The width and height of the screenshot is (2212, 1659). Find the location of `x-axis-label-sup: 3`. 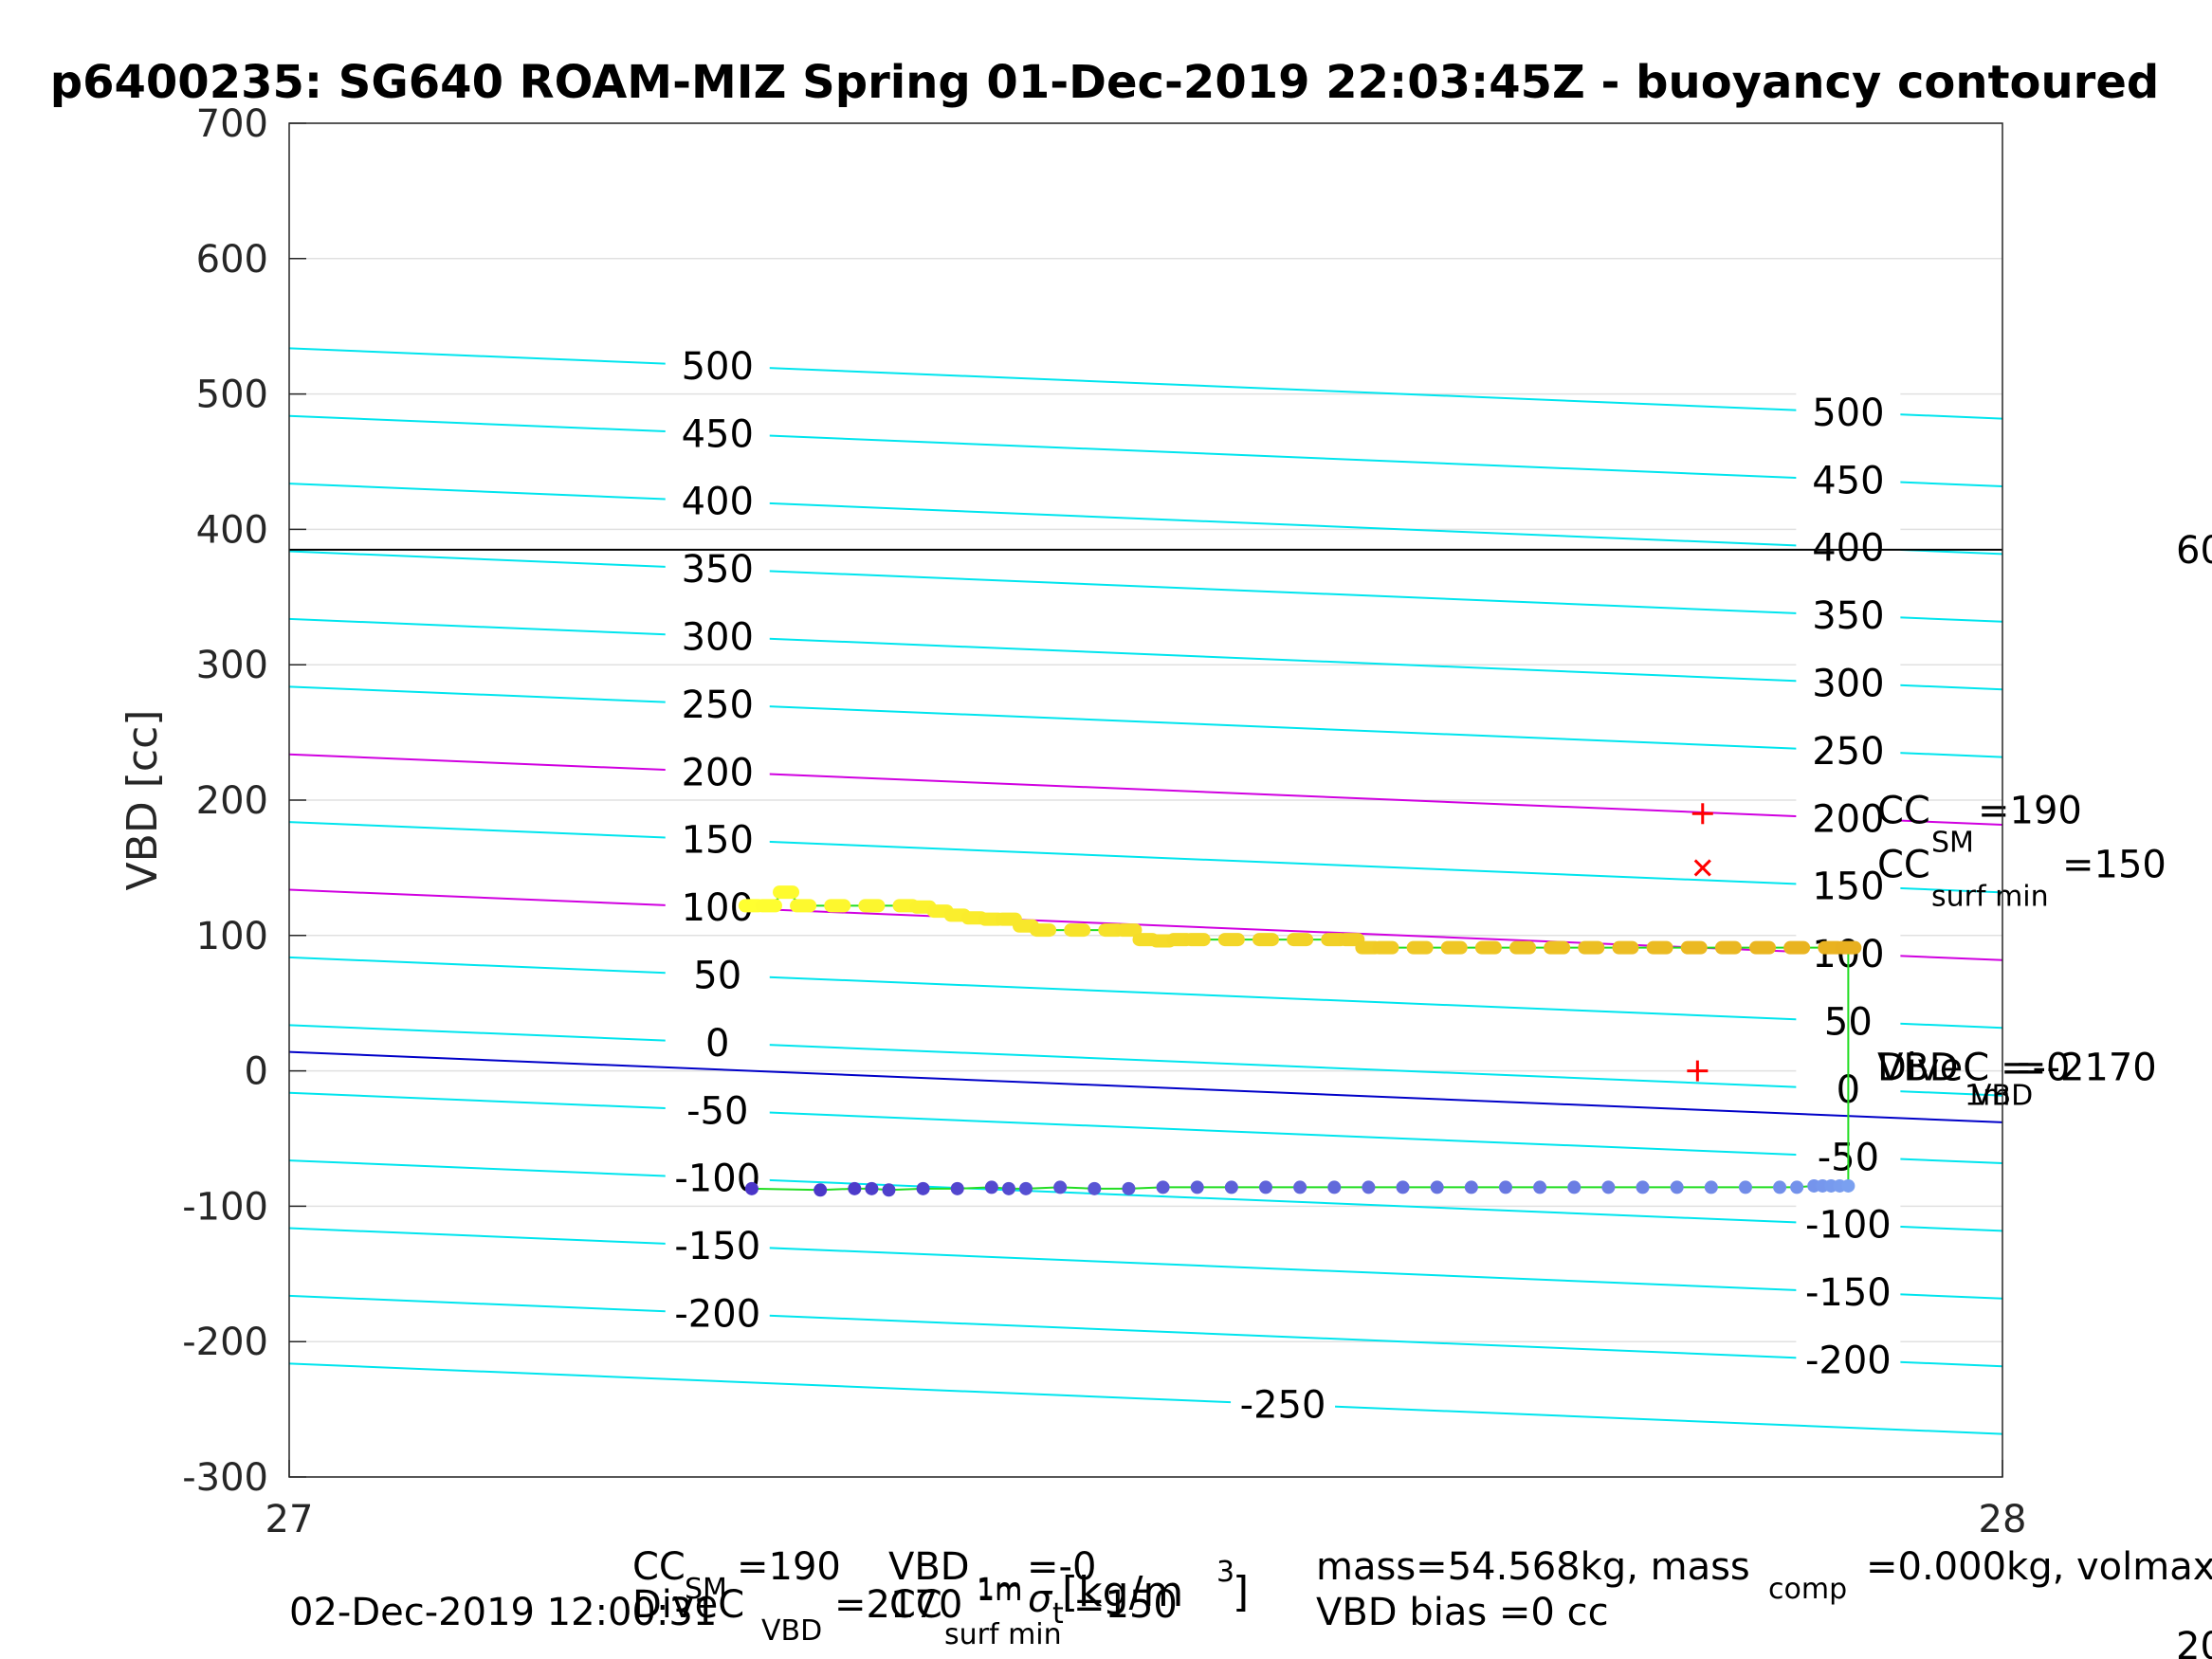

x-axis-label-sup: 3 is located at coordinates (1225, 1572).